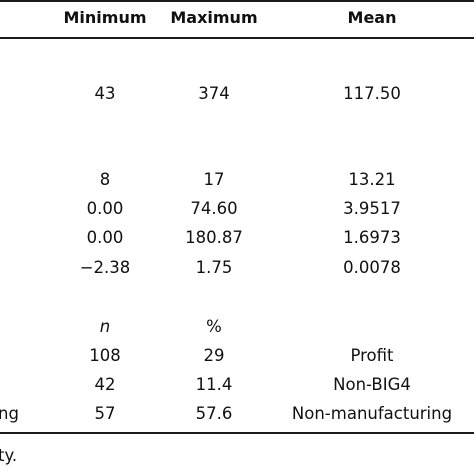  I want to click on column-header-mean: Mean, so click(372, 17).